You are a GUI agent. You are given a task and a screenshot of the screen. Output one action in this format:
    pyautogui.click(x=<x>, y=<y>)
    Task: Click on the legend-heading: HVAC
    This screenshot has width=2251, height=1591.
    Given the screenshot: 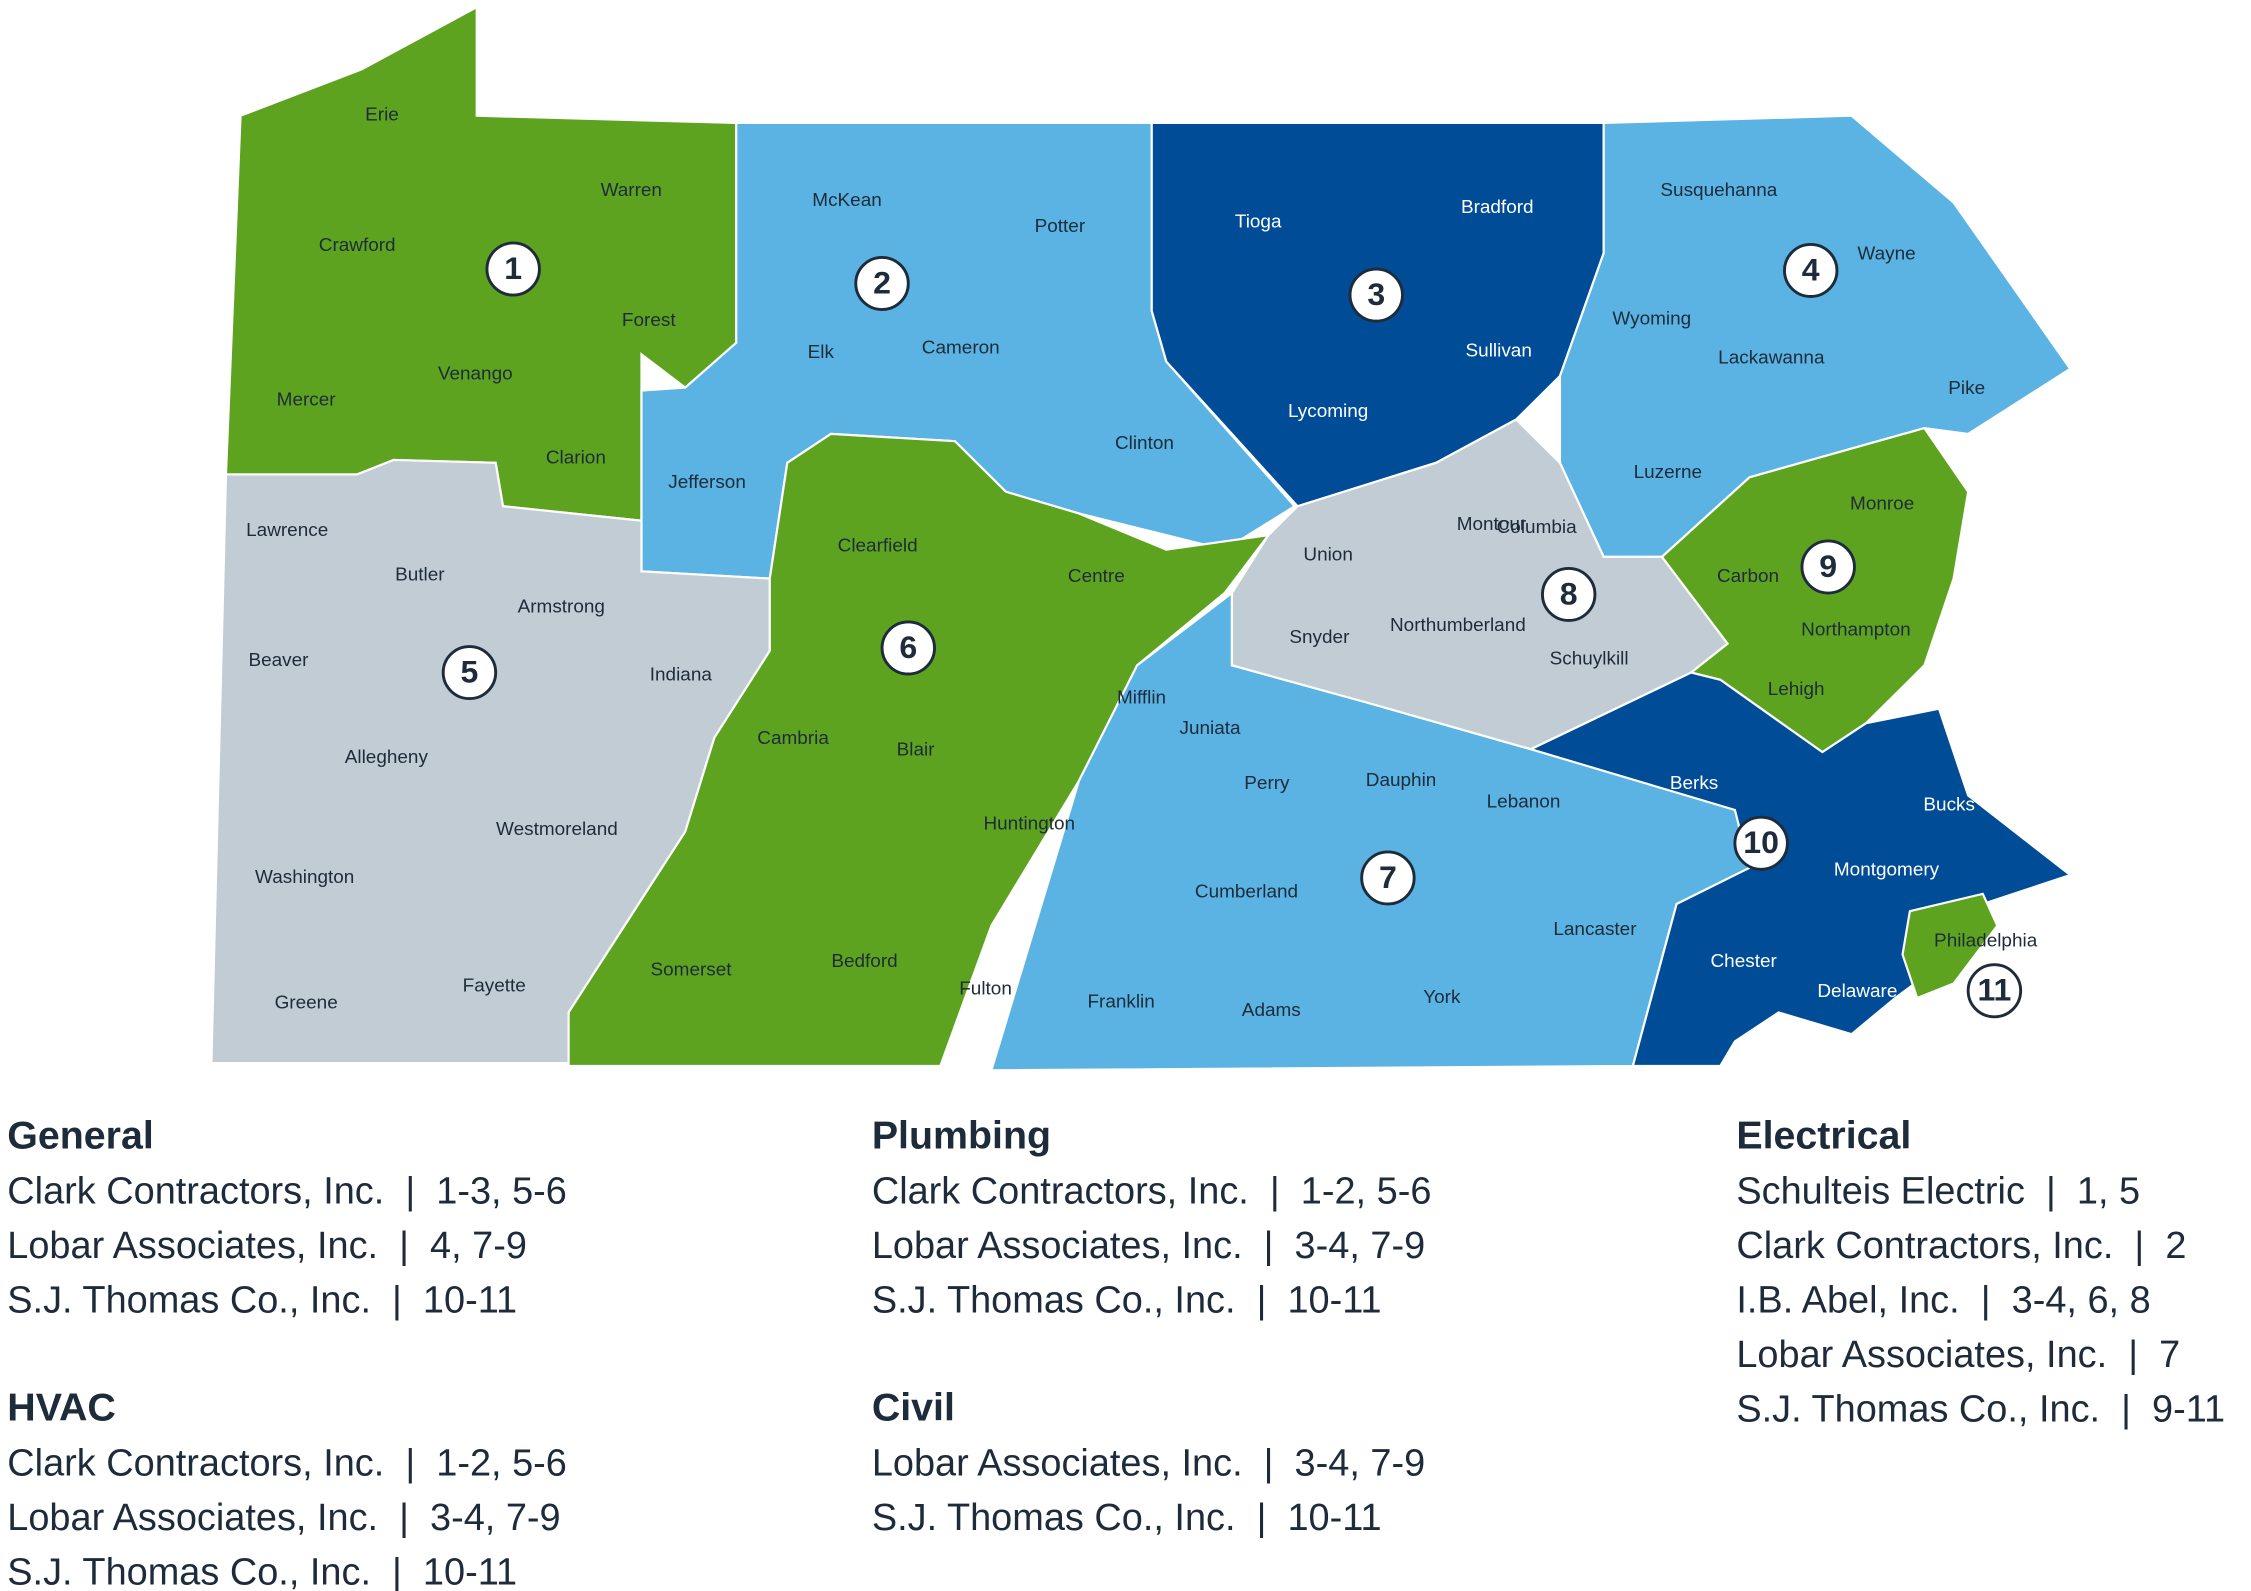 What is the action you would take?
    pyautogui.click(x=61, y=1408)
    